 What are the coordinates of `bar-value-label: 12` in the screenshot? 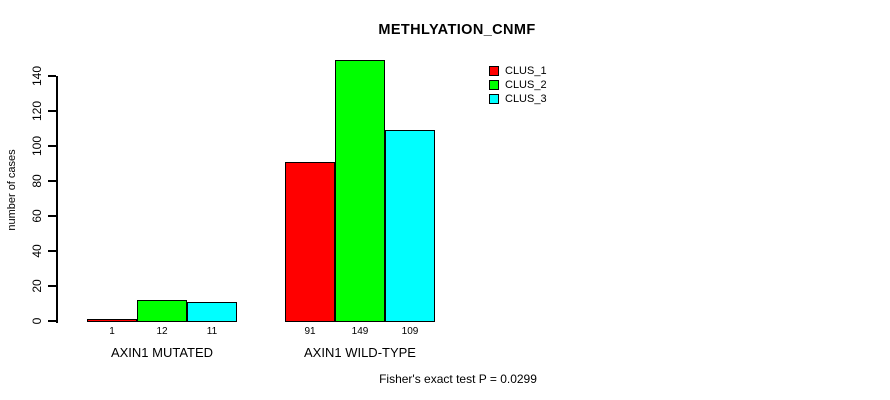 It's located at (162, 331).